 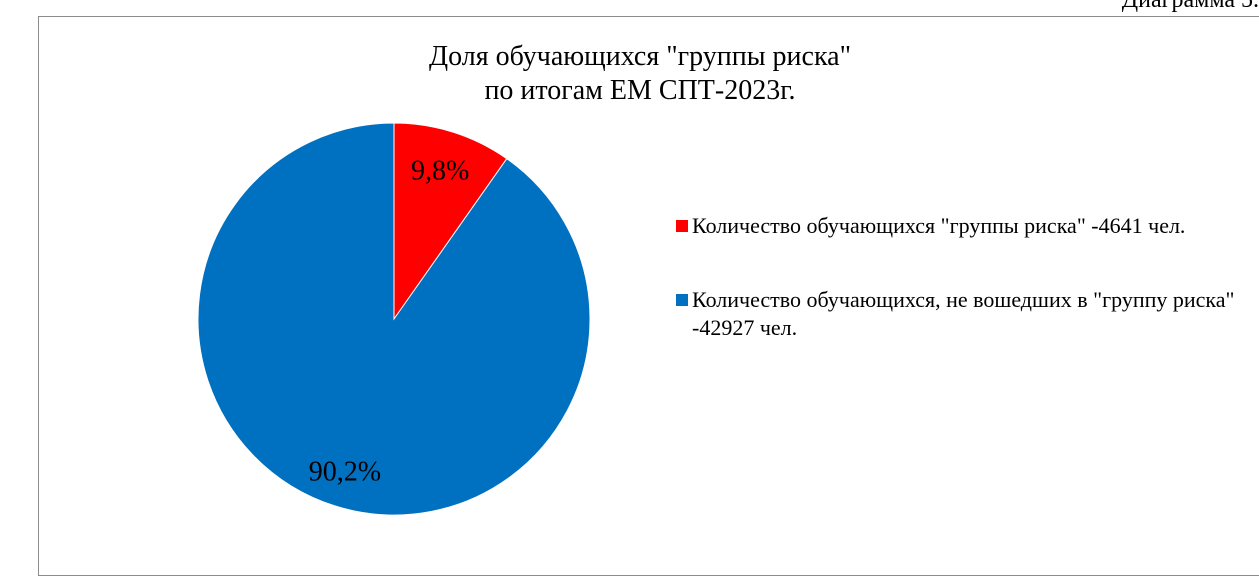 I want to click on chart-title-line-2: по итогам ЕМ СПТ-2023г., so click(x=640, y=90).